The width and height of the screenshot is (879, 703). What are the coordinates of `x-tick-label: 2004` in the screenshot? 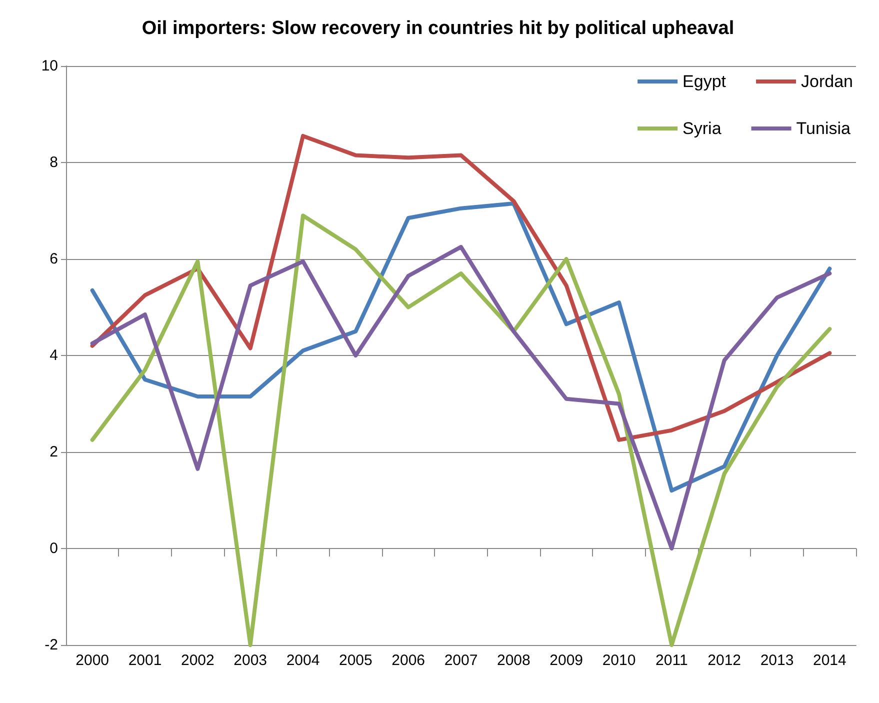 It's located at (303, 660).